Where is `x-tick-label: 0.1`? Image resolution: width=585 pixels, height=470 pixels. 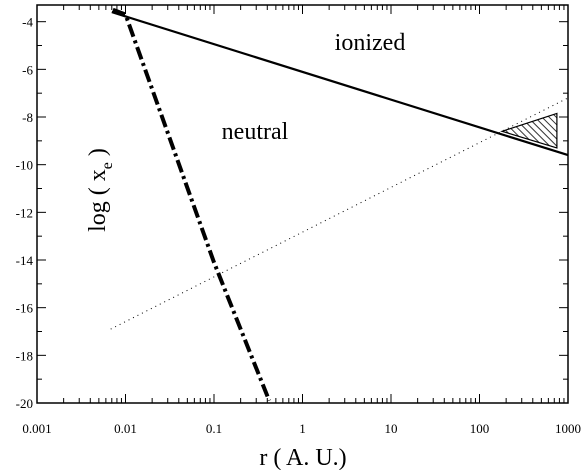
x-tick-label: 0.1 is located at coordinates (214, 428).